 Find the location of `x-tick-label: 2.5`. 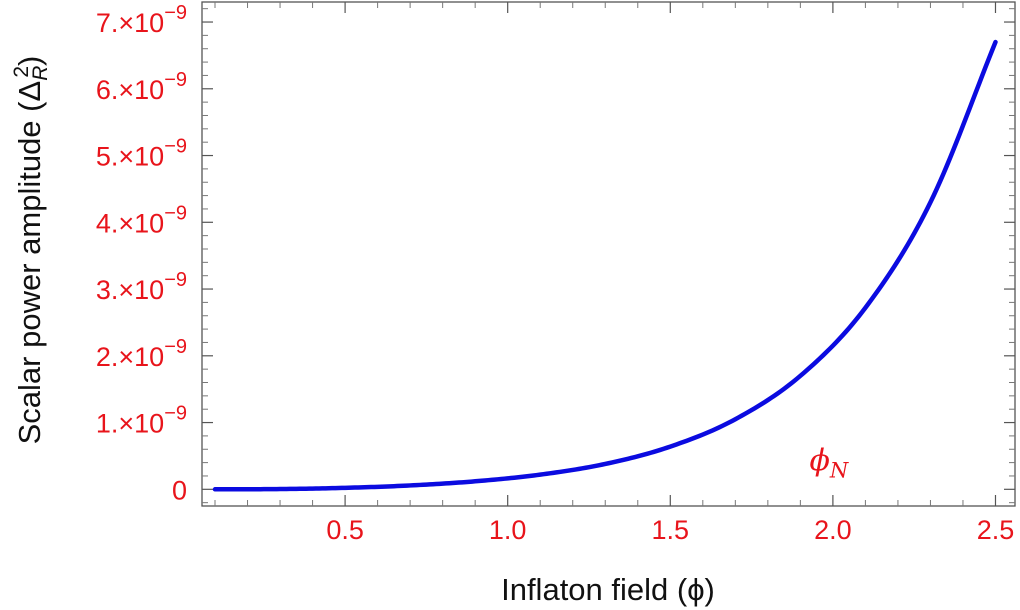

x-tick-label: 2.5 is located at coordinates (996, 530).